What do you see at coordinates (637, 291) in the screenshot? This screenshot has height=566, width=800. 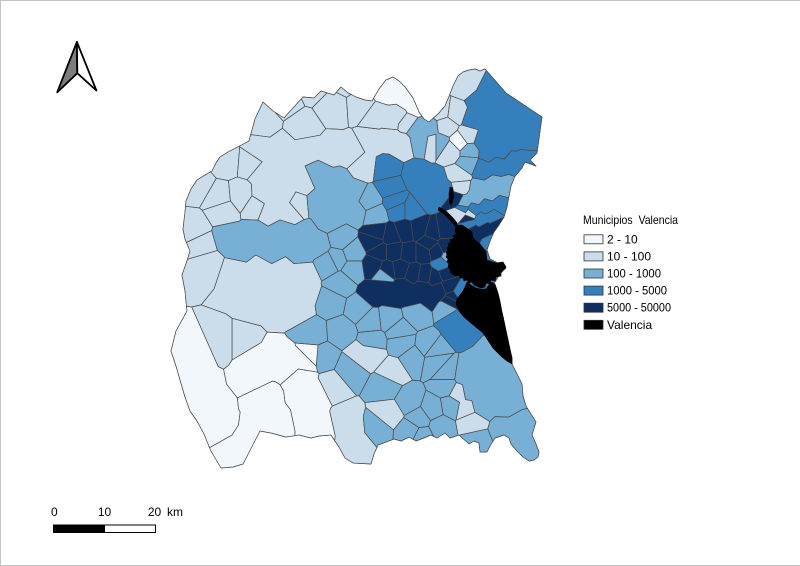 I see `svg-text: 1000 - 5000` at bounding box center [637, 291].